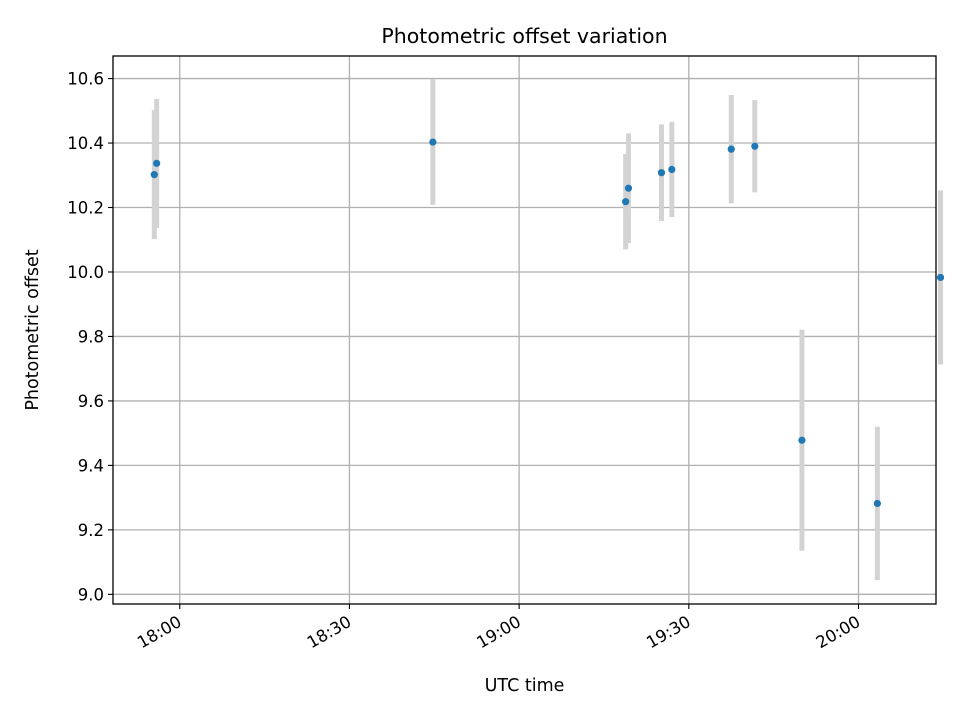  I want to click on x-tick-label: 20:00, so click(838, 632).